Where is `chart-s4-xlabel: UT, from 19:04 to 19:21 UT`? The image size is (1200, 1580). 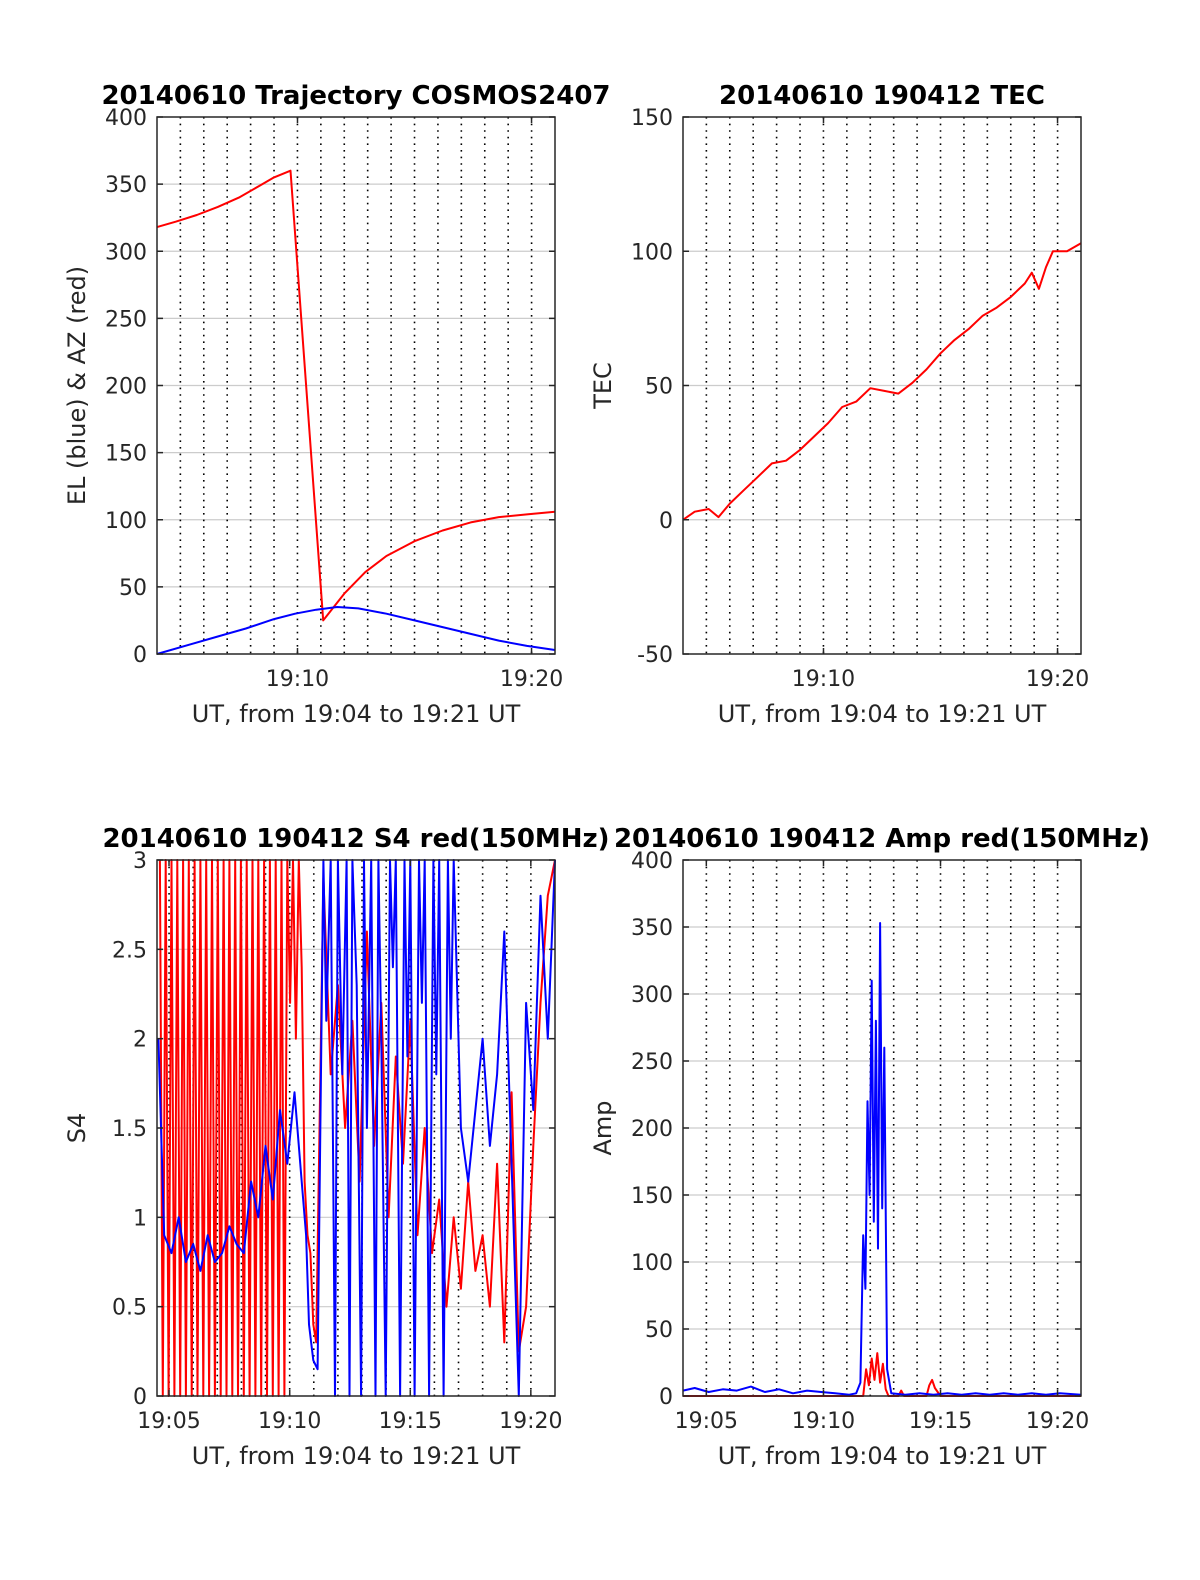 chart-s4-xlabel: UT, from 19:04 to 19:21 UT is located at coordinates (356, 1456).